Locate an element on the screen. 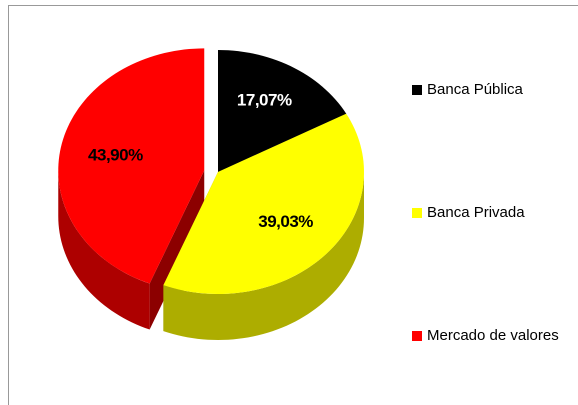  legend-label: Mercado de valores is located at coordinates (493, 335).